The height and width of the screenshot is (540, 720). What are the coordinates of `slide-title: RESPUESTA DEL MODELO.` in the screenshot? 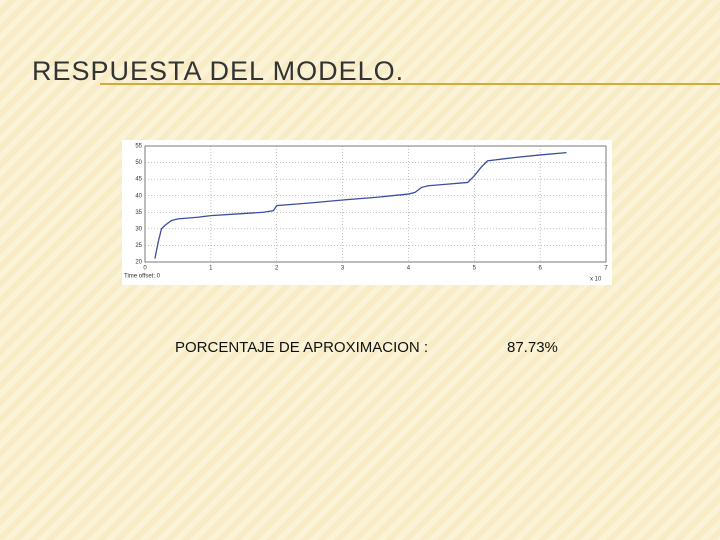 It's located at (218, 71).